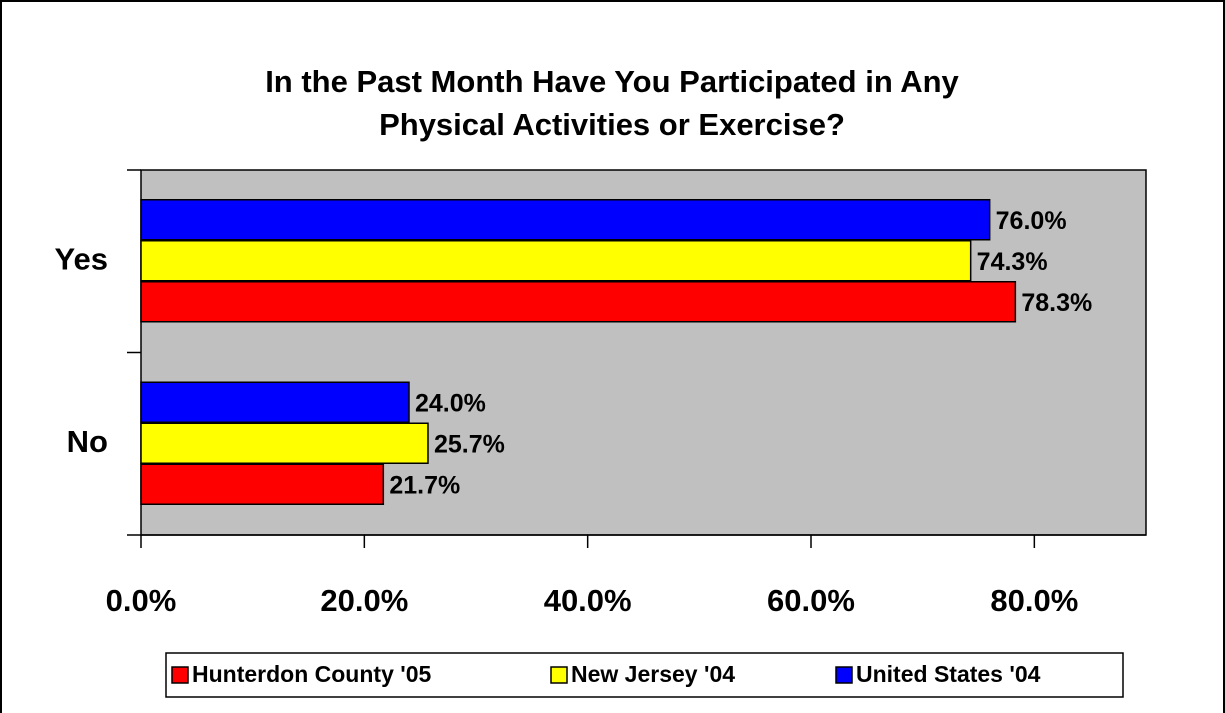 This screenshot has width=1225, height=713. Describe the element at coordinates (450, 403) in the screenshot. I see `value-label: 24.0%` at that location.